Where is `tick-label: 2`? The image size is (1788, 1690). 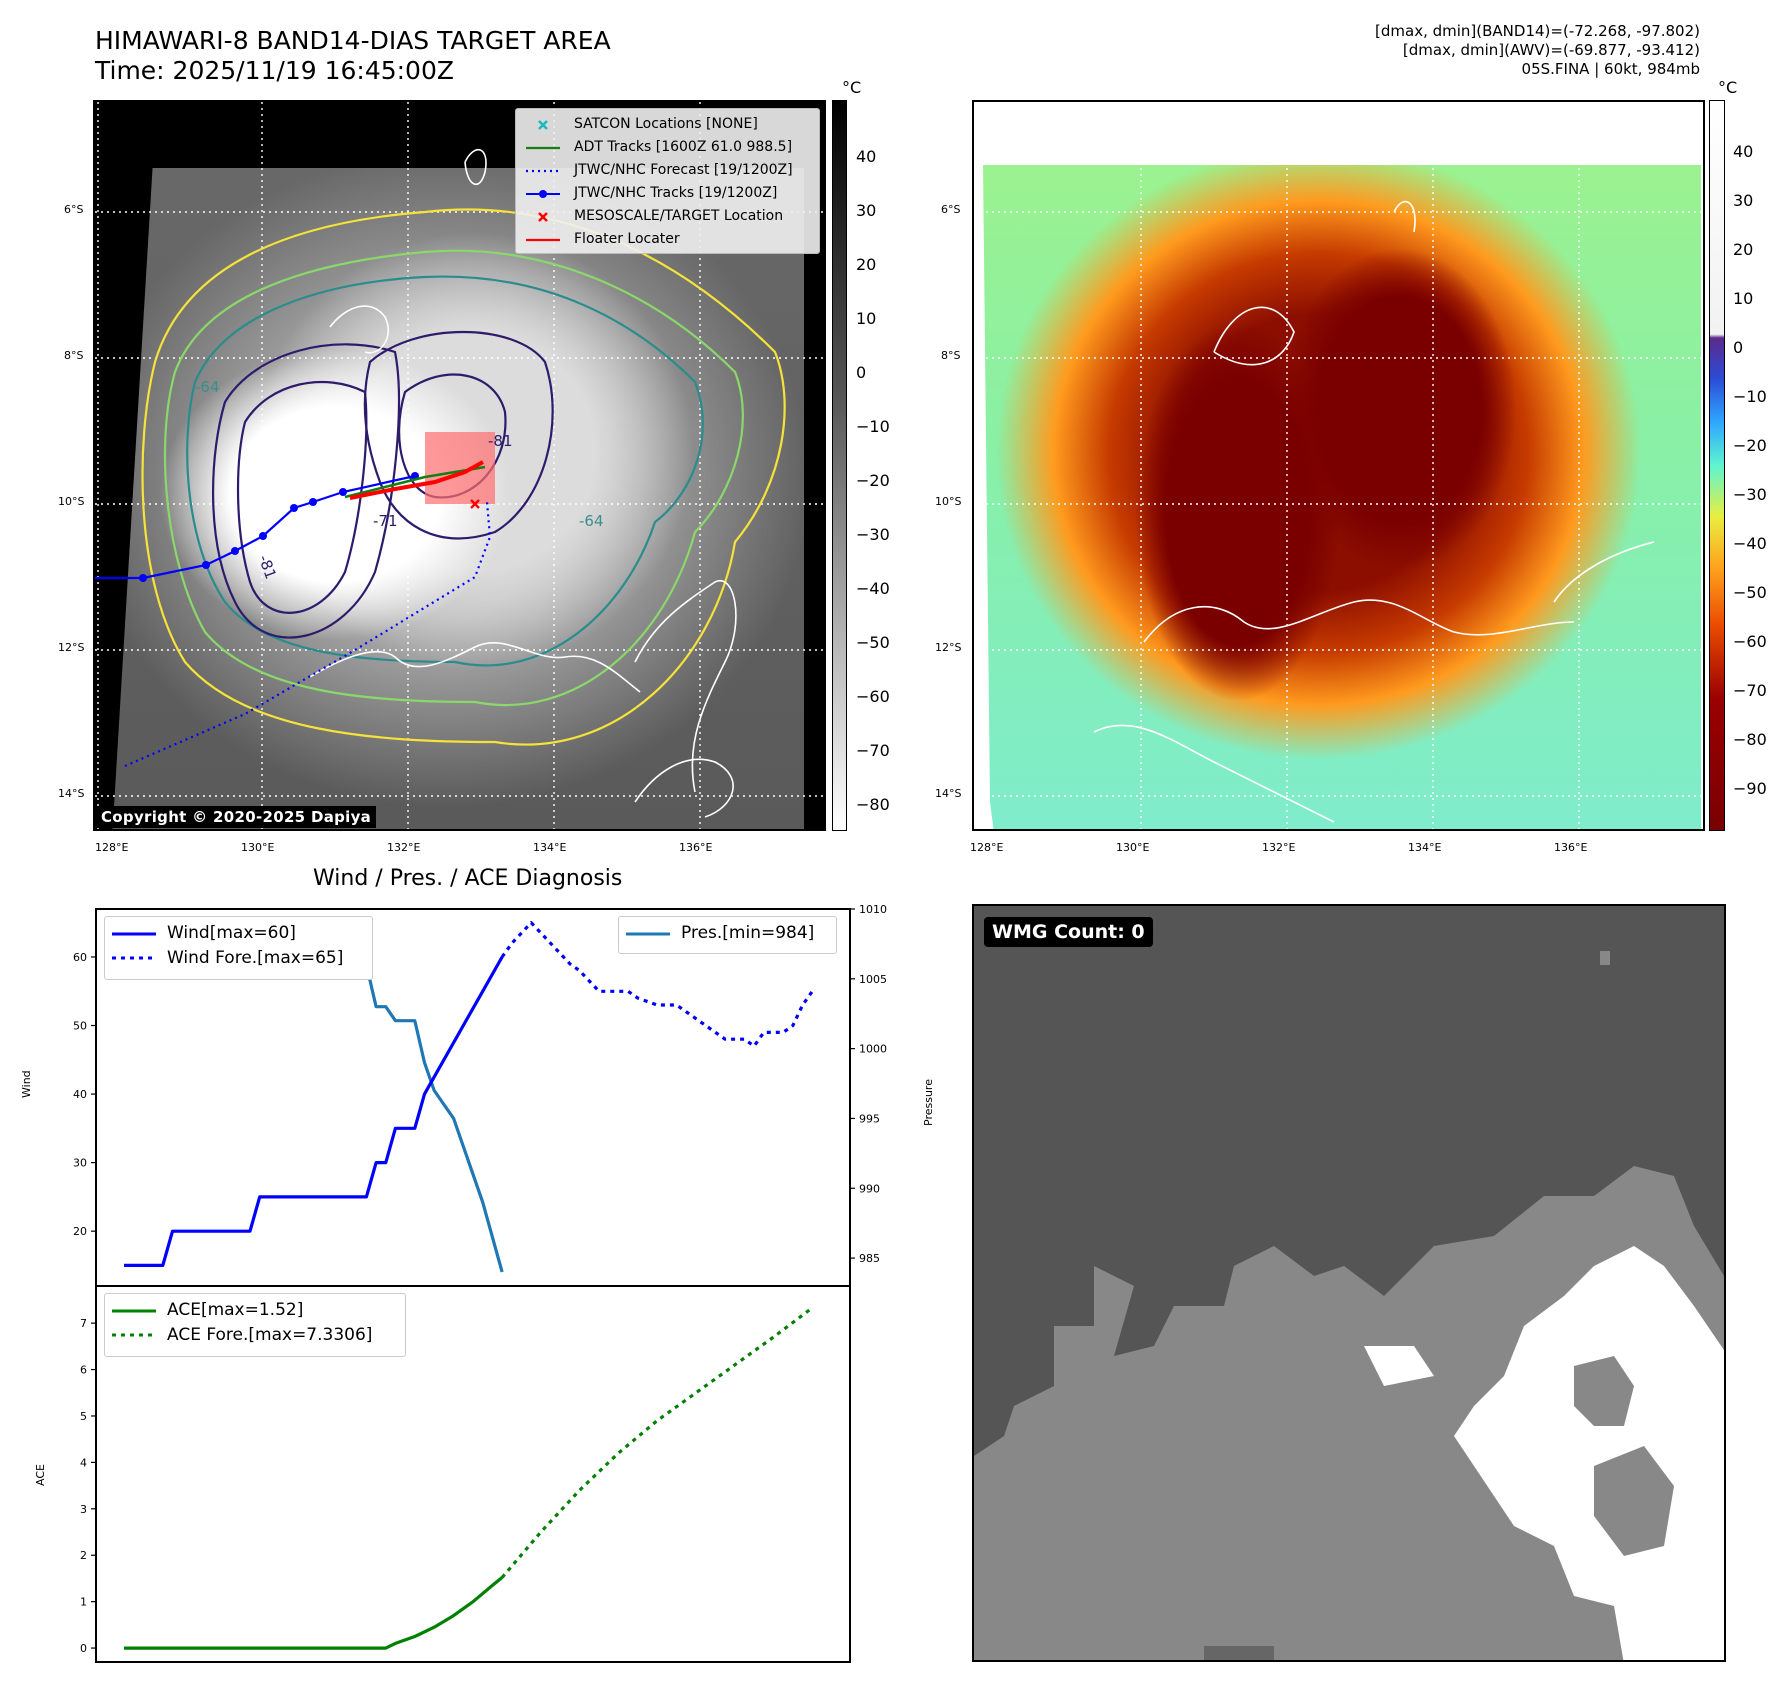
tick-label: 2 is located at coordinates (83, 1555).